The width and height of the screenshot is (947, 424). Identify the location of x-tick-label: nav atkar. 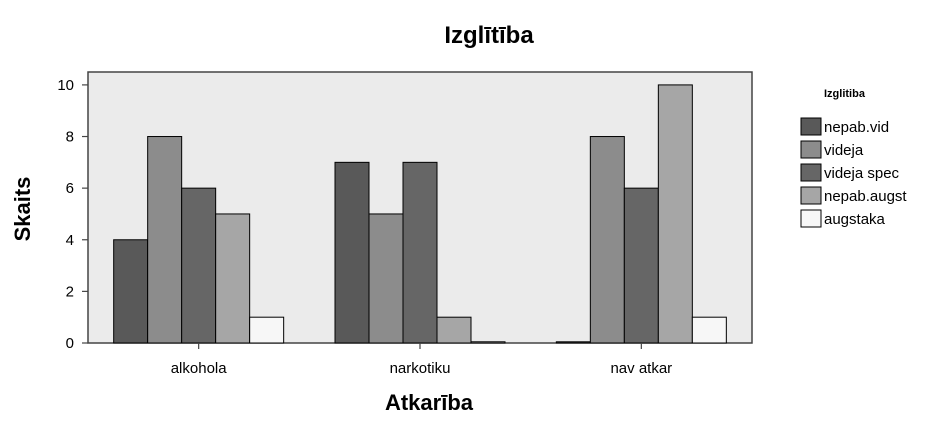
(641, 368).